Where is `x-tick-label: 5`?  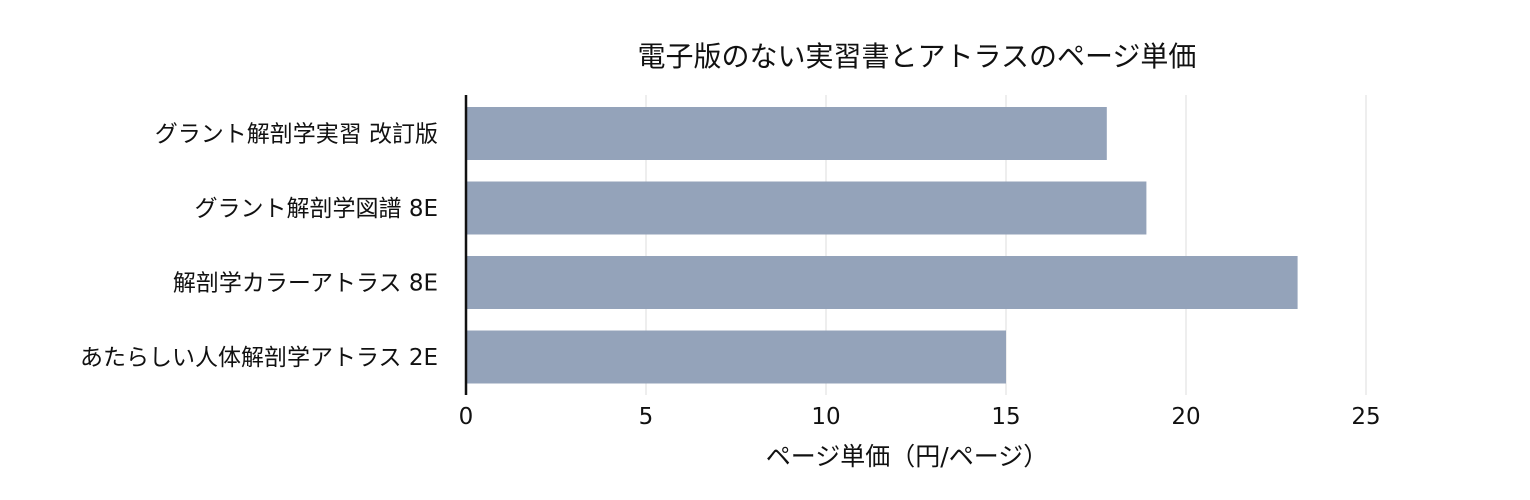
x-tick-label: 5 is located at coordinates (646, 417).